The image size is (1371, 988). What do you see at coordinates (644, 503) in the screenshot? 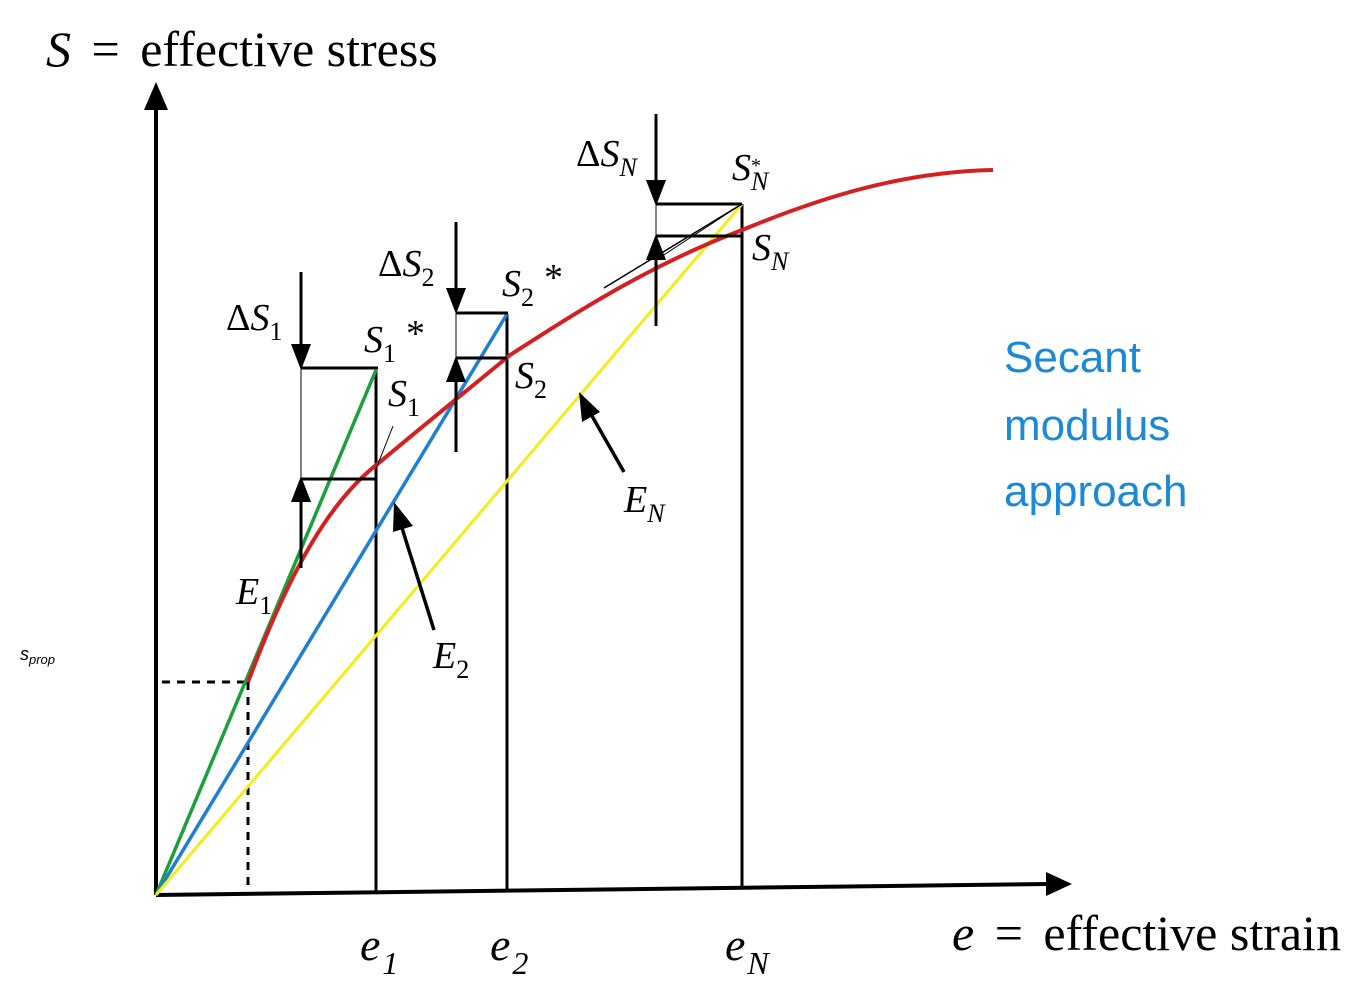
I see `en-modulus-label: EN` at bounding box center [644, 503].